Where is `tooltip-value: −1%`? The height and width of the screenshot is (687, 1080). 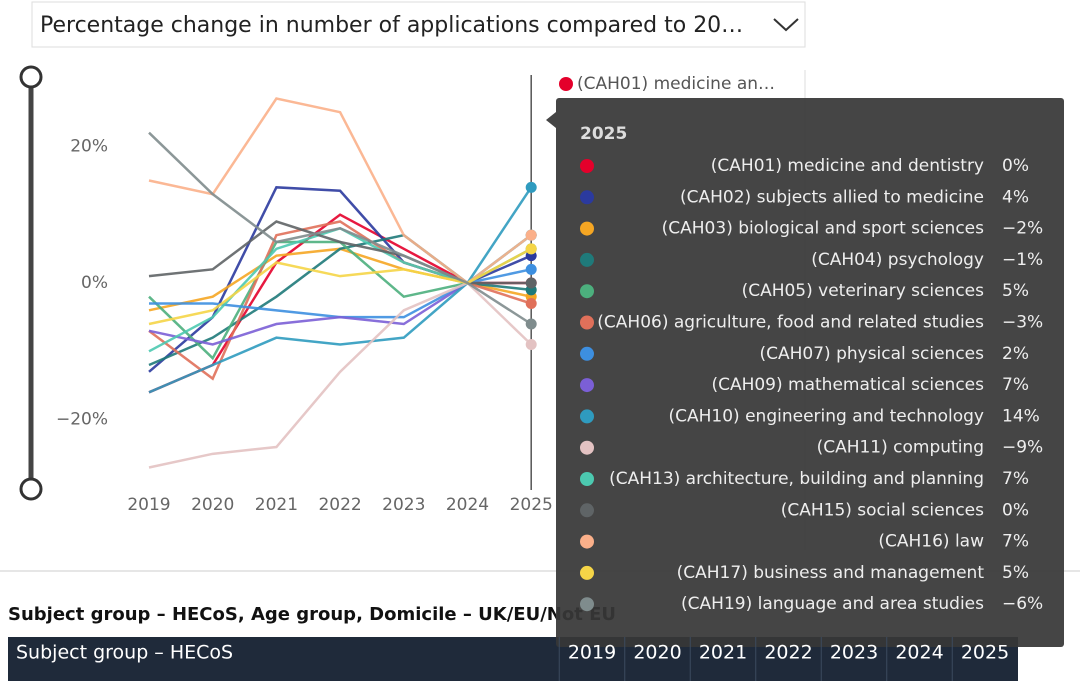 tooltip-value: −1% is located at coordinates (1022, 260).